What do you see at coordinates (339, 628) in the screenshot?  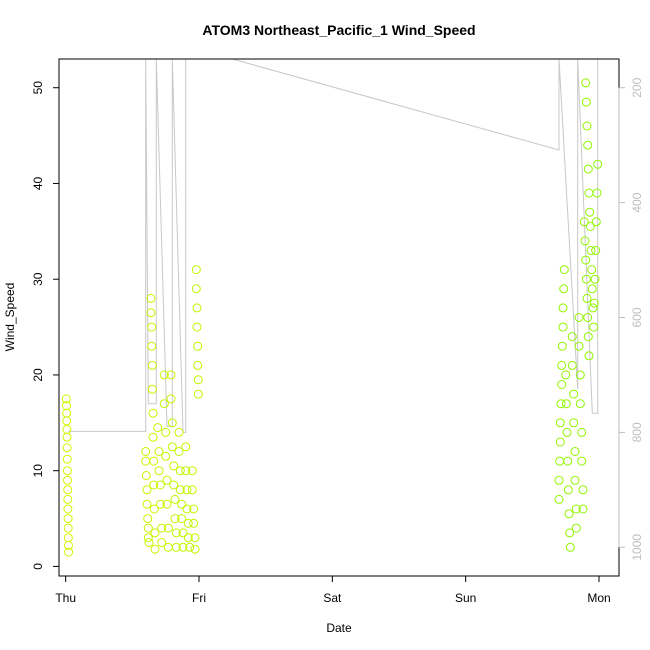 I see `x-axis-label: Date` at bounding box center [339, 628].